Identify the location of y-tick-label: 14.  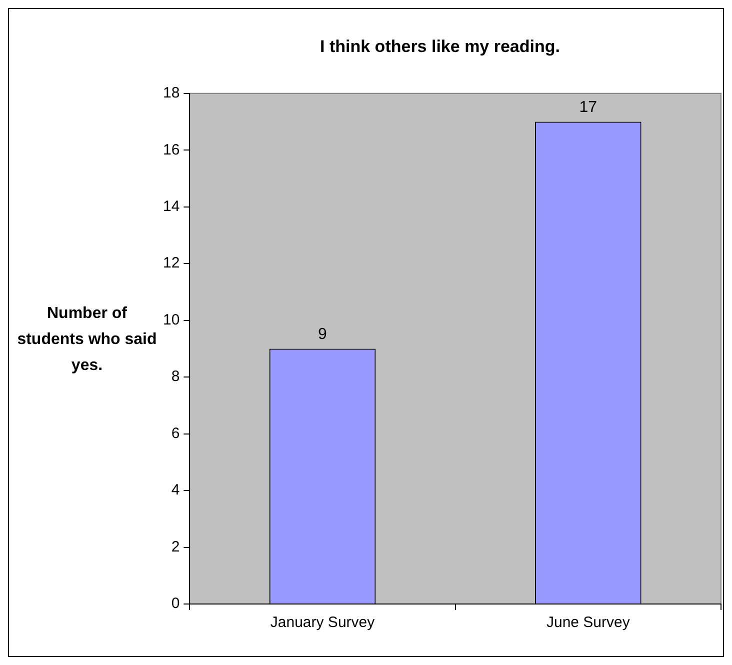
(171, 207).